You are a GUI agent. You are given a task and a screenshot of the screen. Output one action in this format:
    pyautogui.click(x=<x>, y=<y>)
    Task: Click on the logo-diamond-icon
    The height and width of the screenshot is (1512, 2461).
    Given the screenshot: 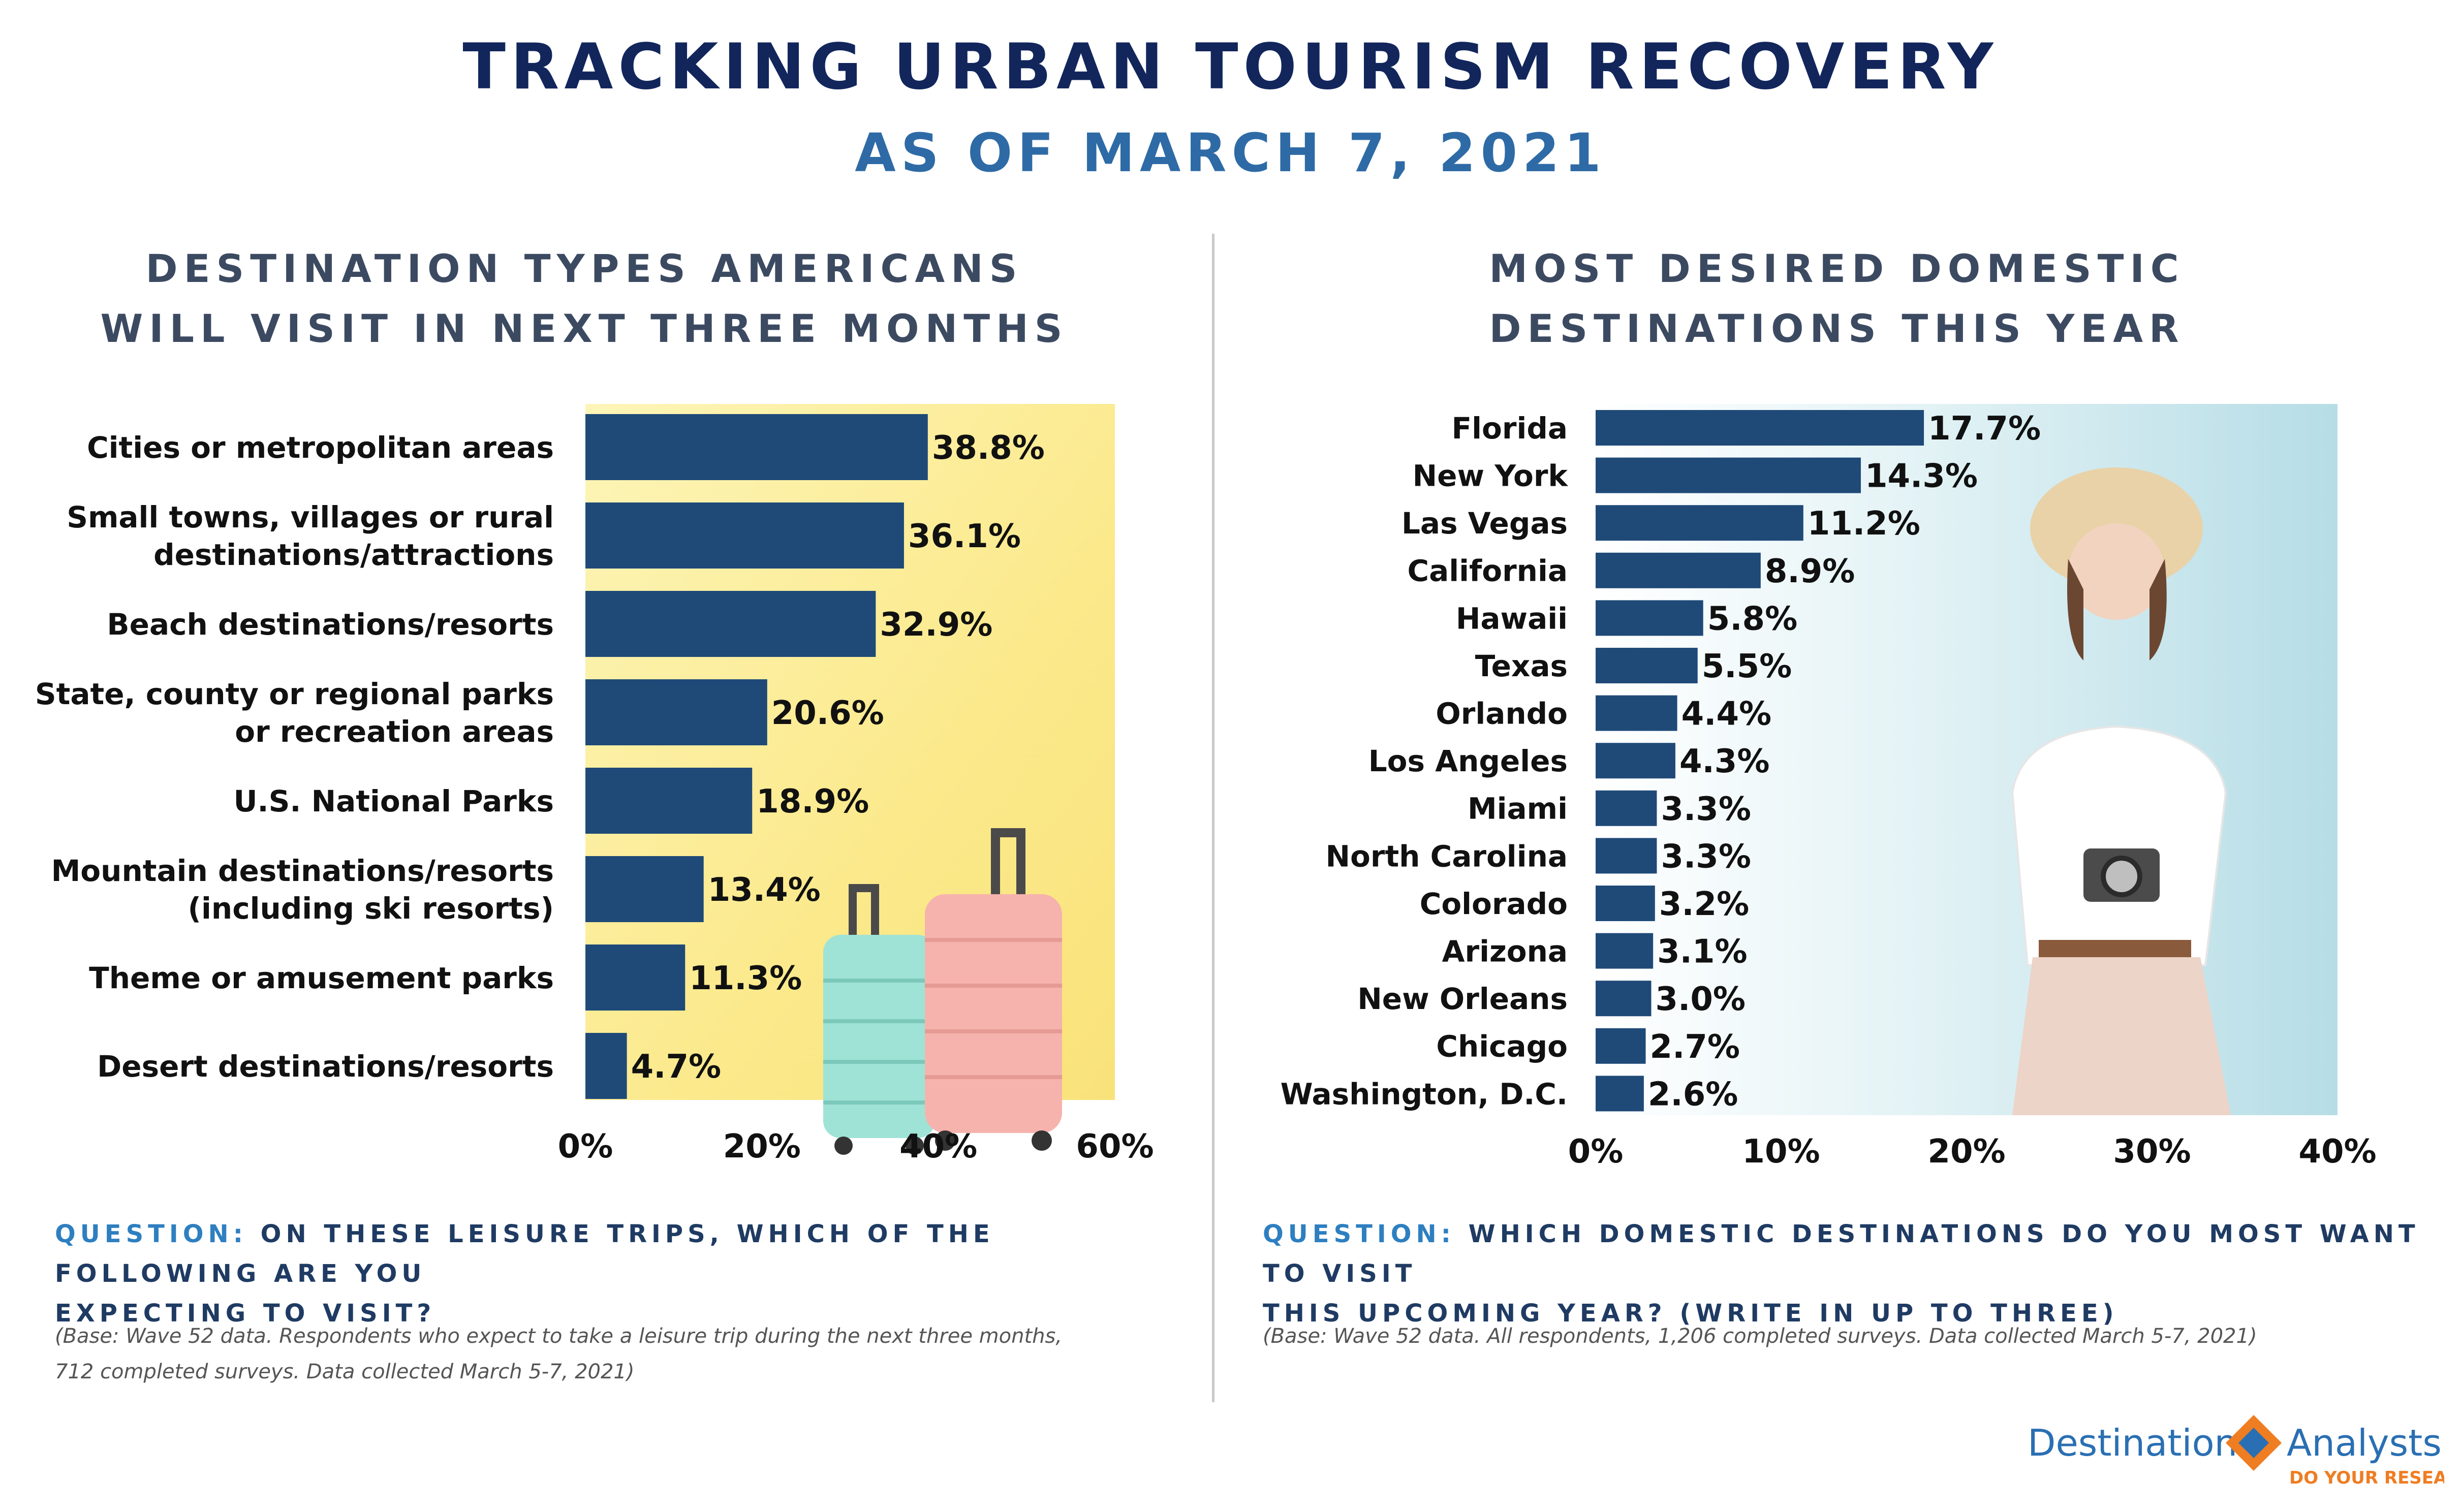 What is the action you would take?
    pyautogui.click(x=2254, y=1443)
    